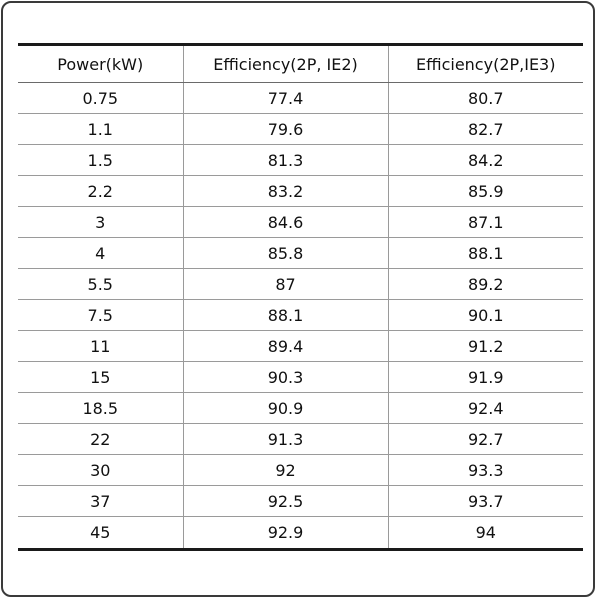  I want to click on cell-power: 5.5, so click(100, 284).